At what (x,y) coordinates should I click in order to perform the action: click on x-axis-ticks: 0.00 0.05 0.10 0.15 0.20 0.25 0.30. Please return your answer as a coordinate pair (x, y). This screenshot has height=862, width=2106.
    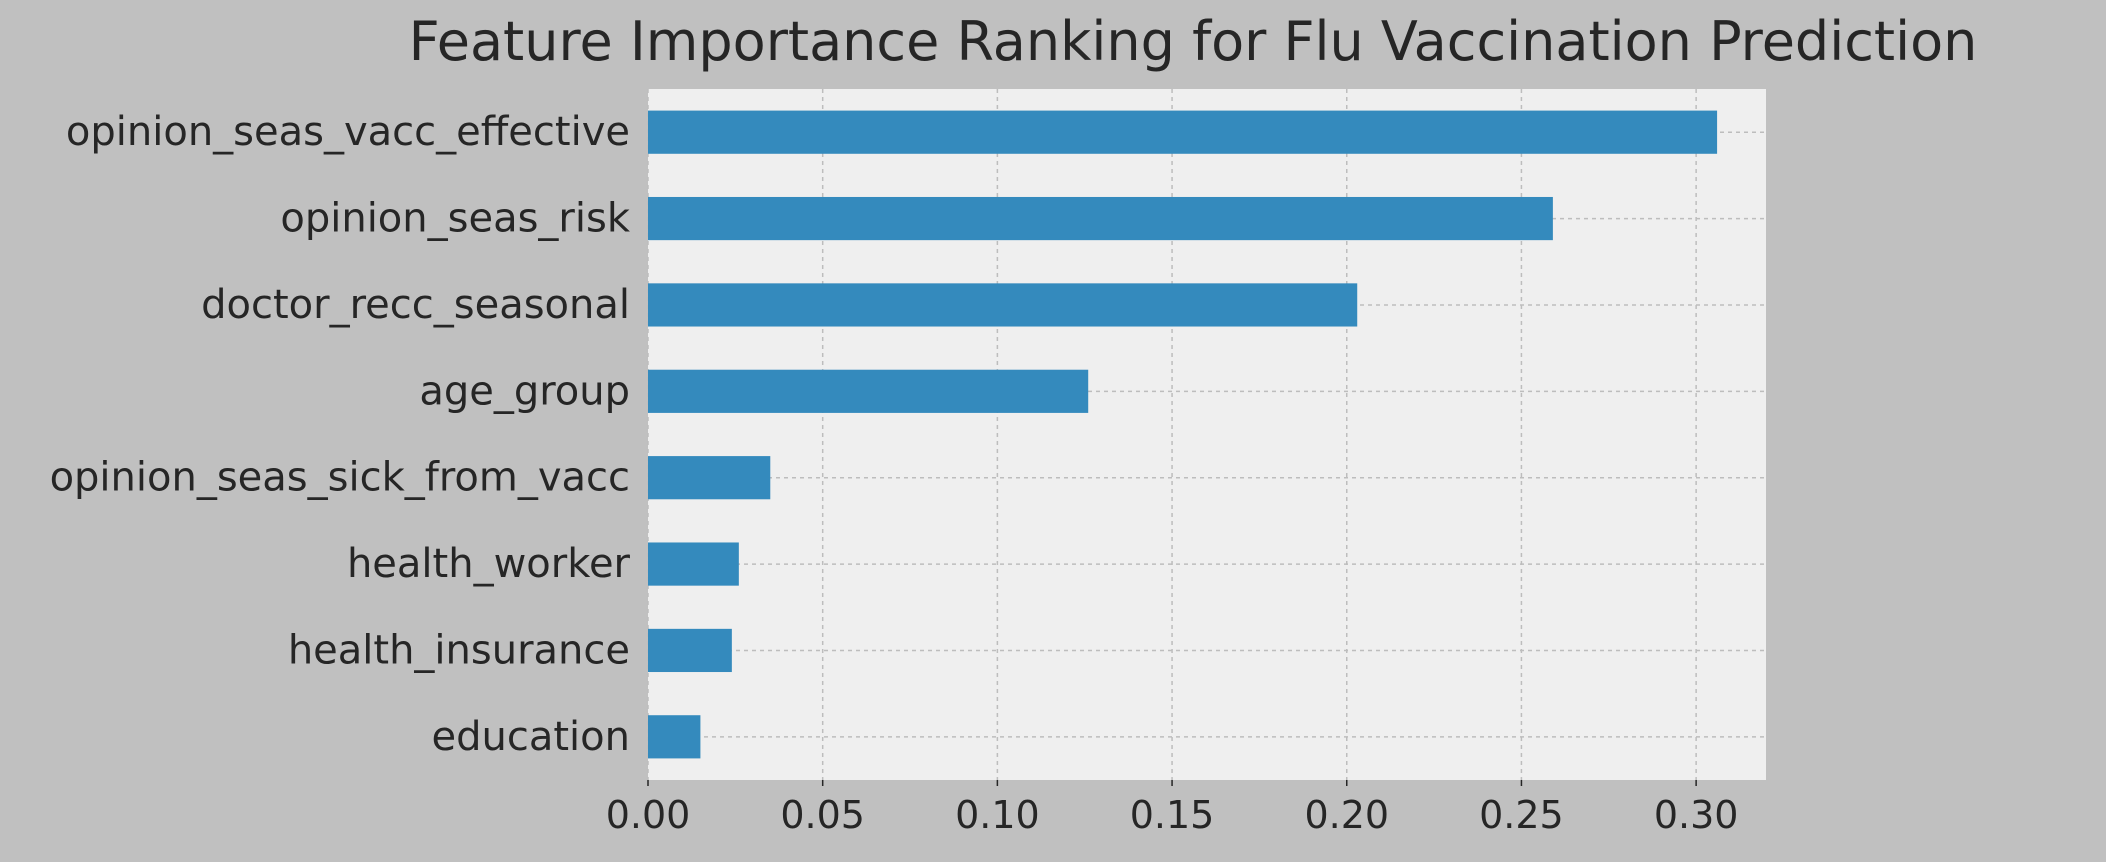
    Looking at the image, I should click on (1172, 808).